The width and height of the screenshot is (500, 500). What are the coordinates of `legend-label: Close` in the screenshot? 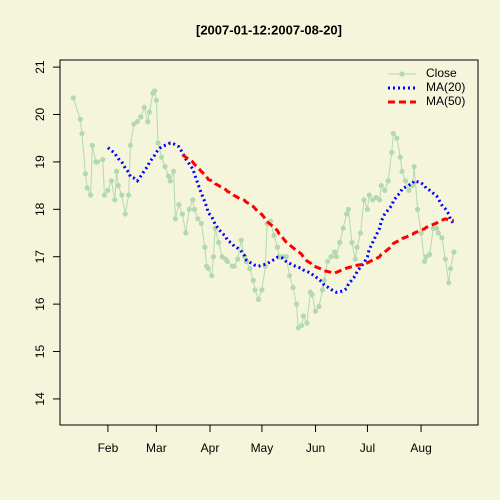 It's located at (441, 73).